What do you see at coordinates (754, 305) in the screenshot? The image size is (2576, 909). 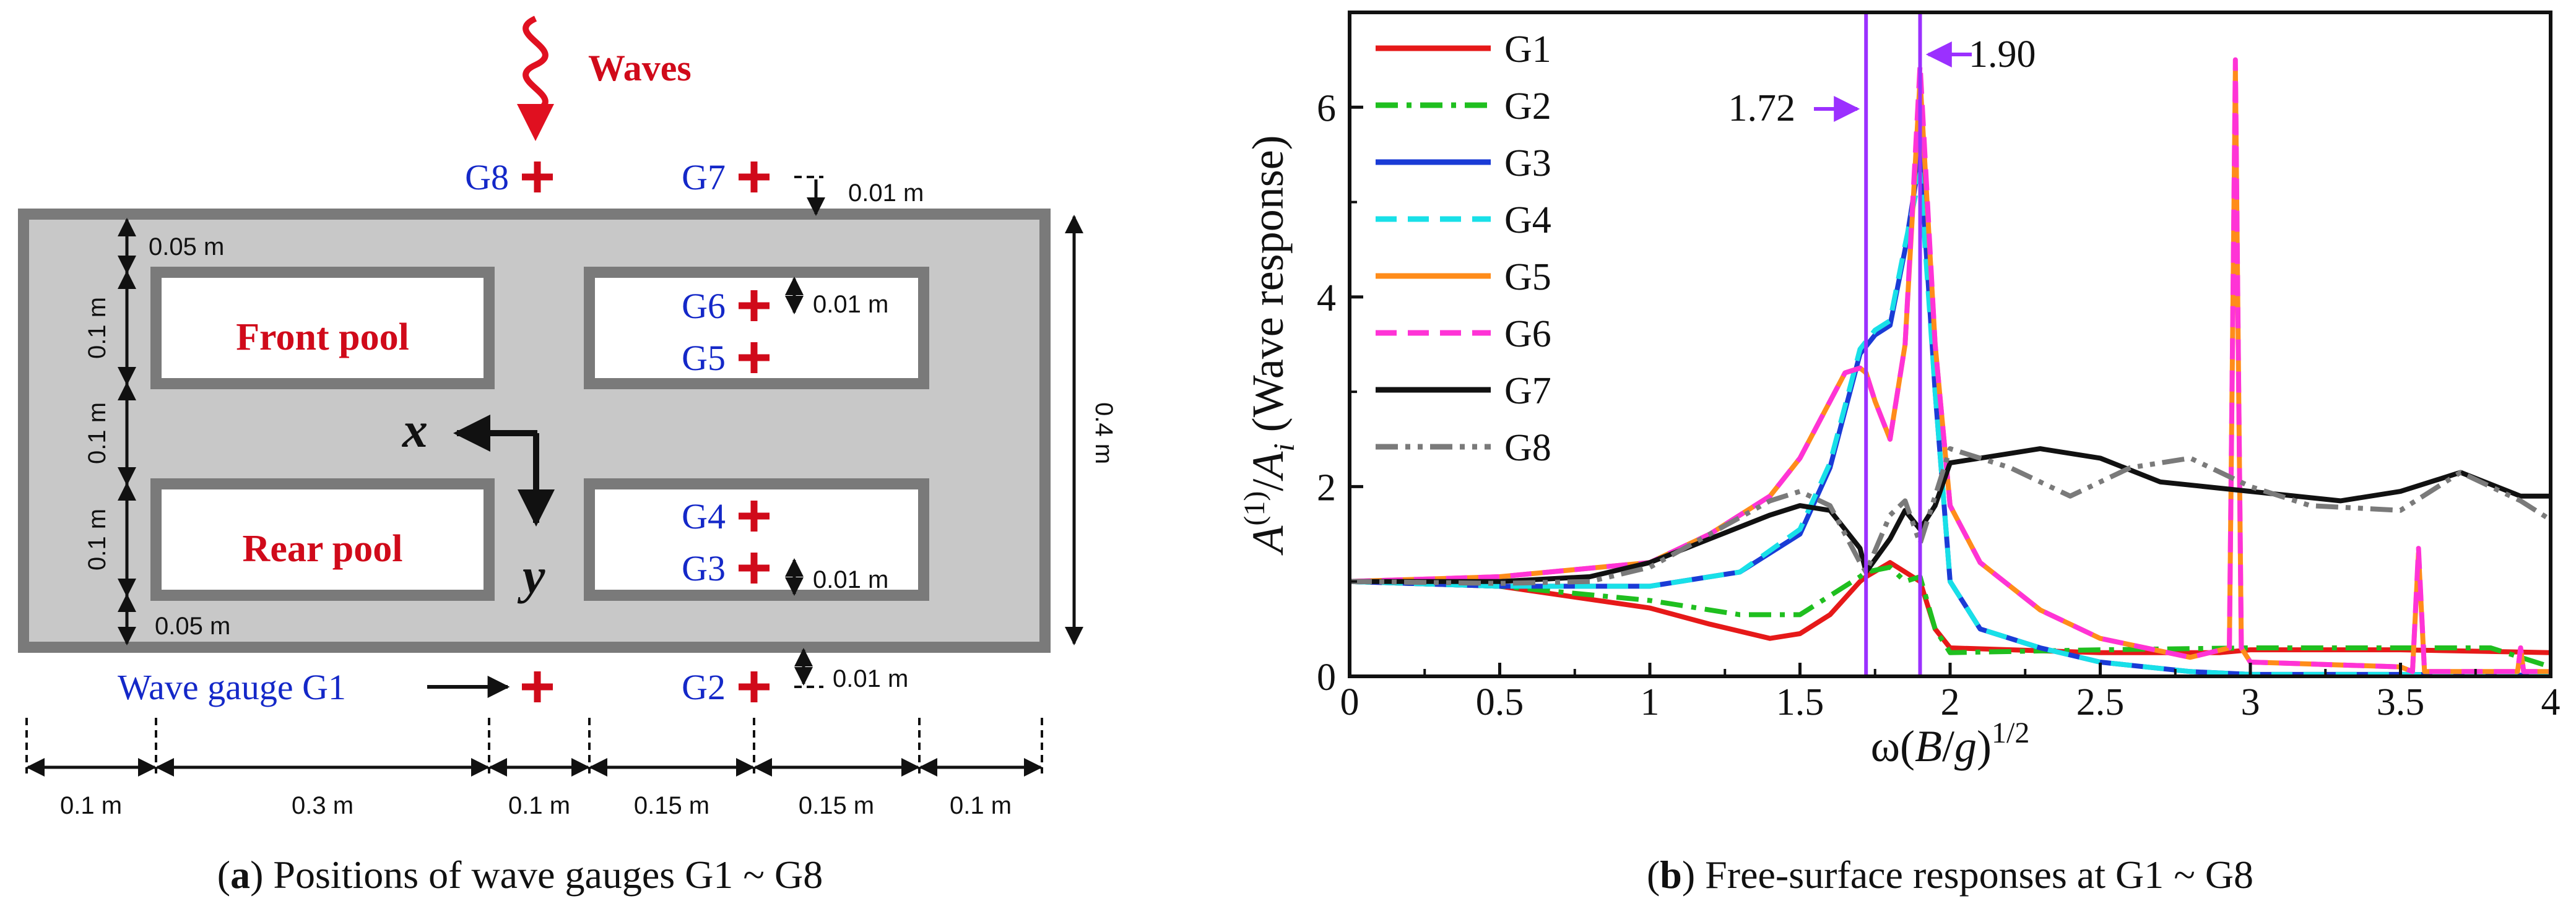 I see `gauge-g6-marker` at bounding box center [754, 305].